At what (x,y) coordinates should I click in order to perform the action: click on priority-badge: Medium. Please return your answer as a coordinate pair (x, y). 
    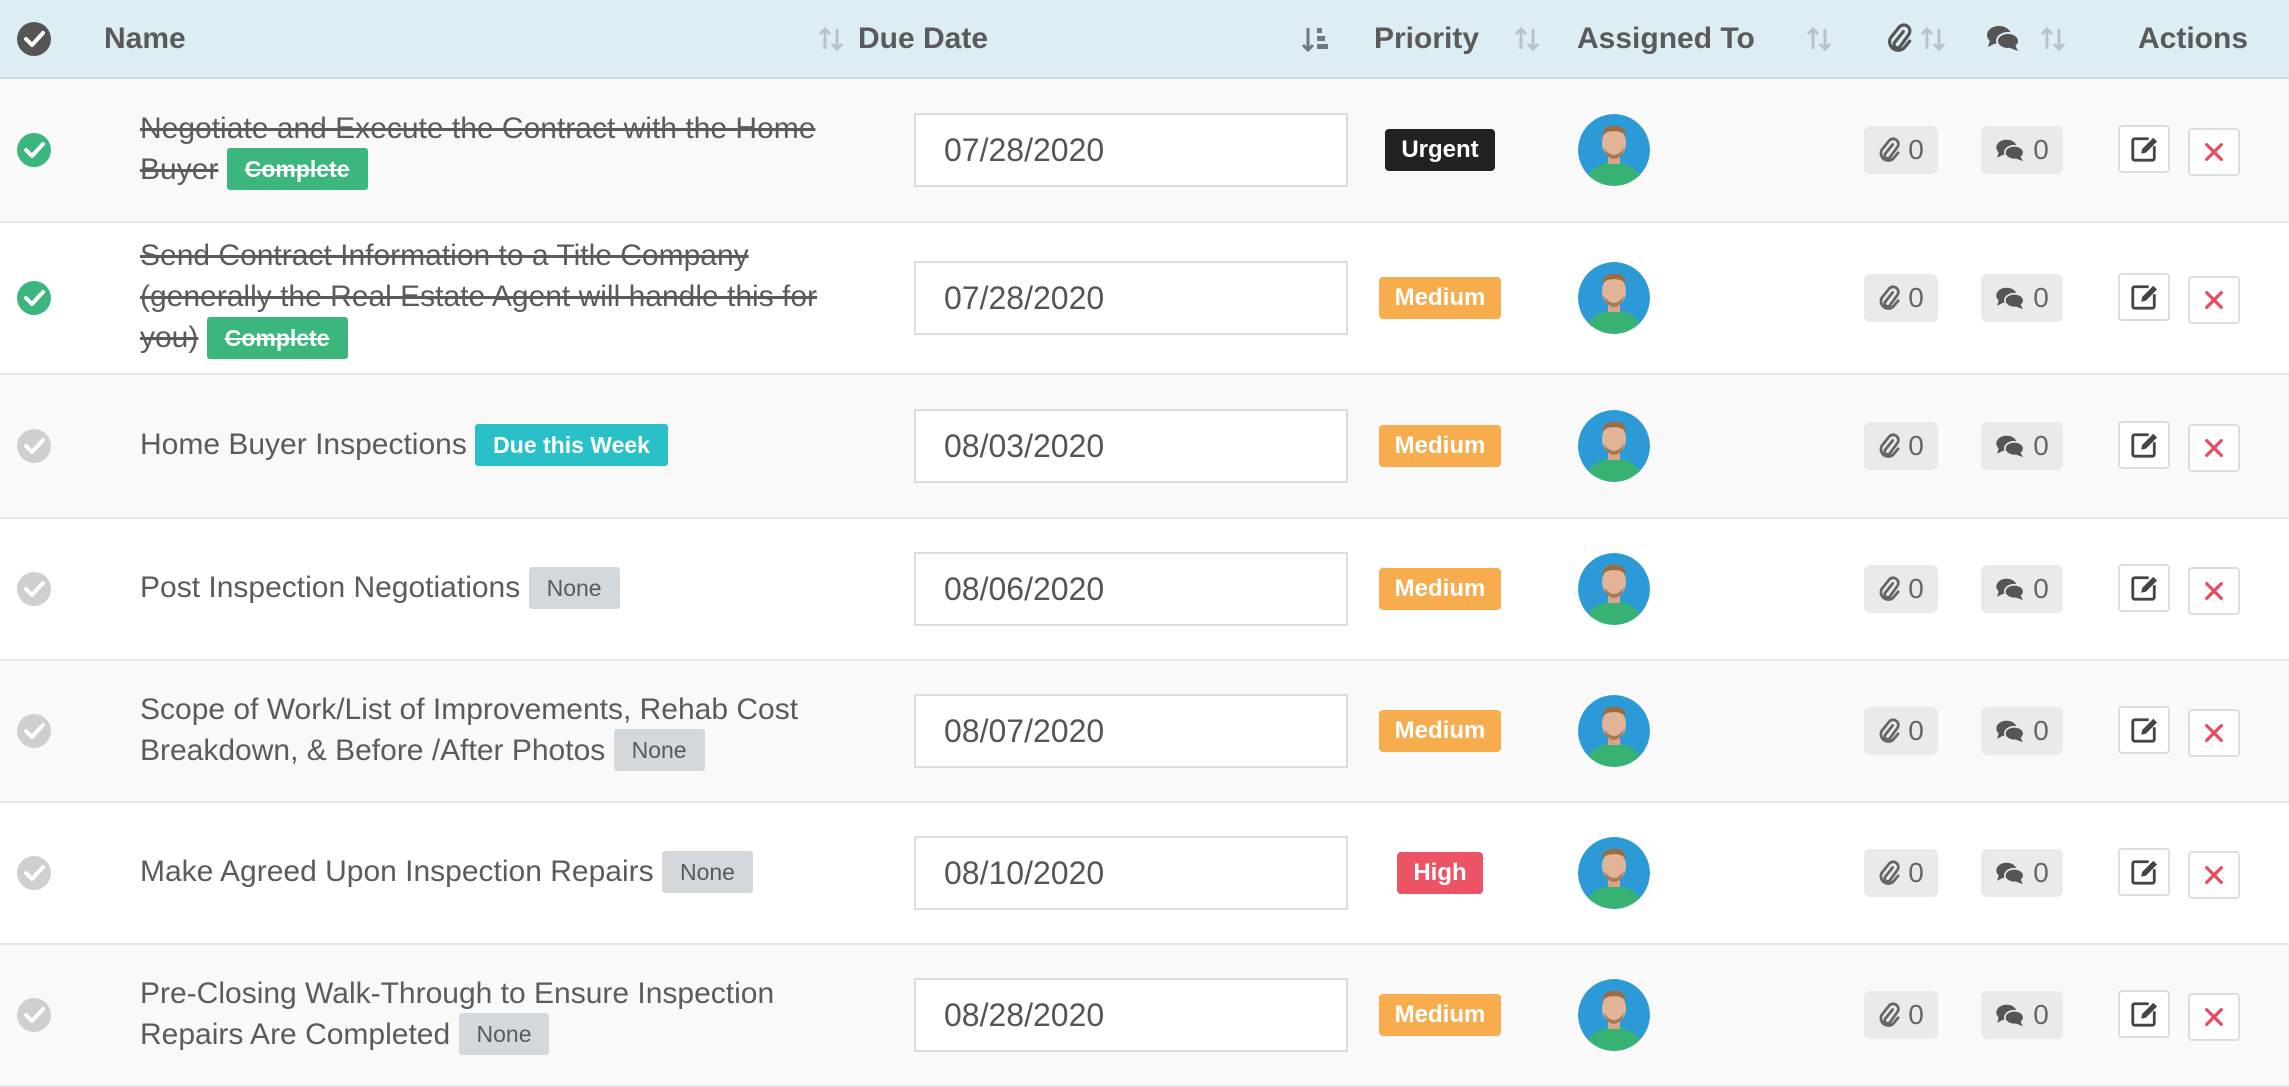
    Looking at the image, I should click on (1440, 1015).